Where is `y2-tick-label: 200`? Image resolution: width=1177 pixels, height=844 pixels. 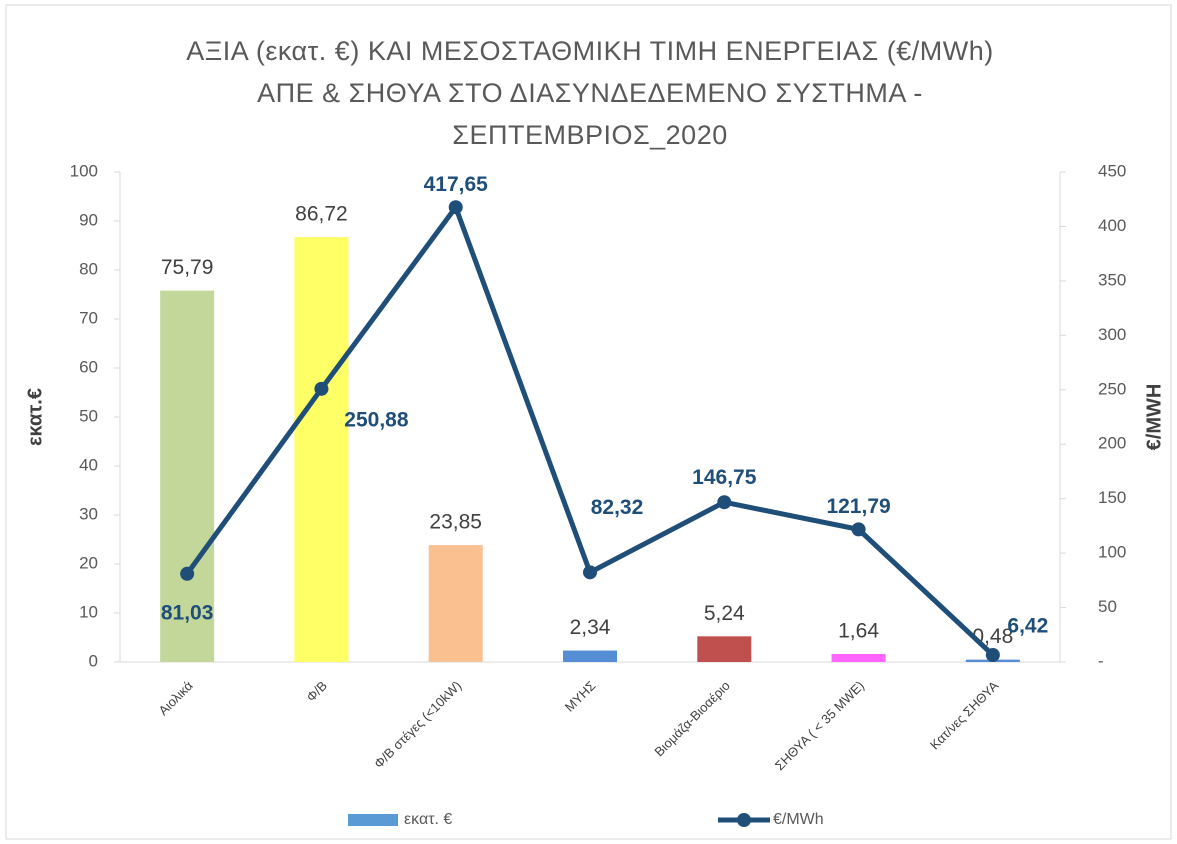
y2-tick-label: 200 is located at coordinates (1112, 443).